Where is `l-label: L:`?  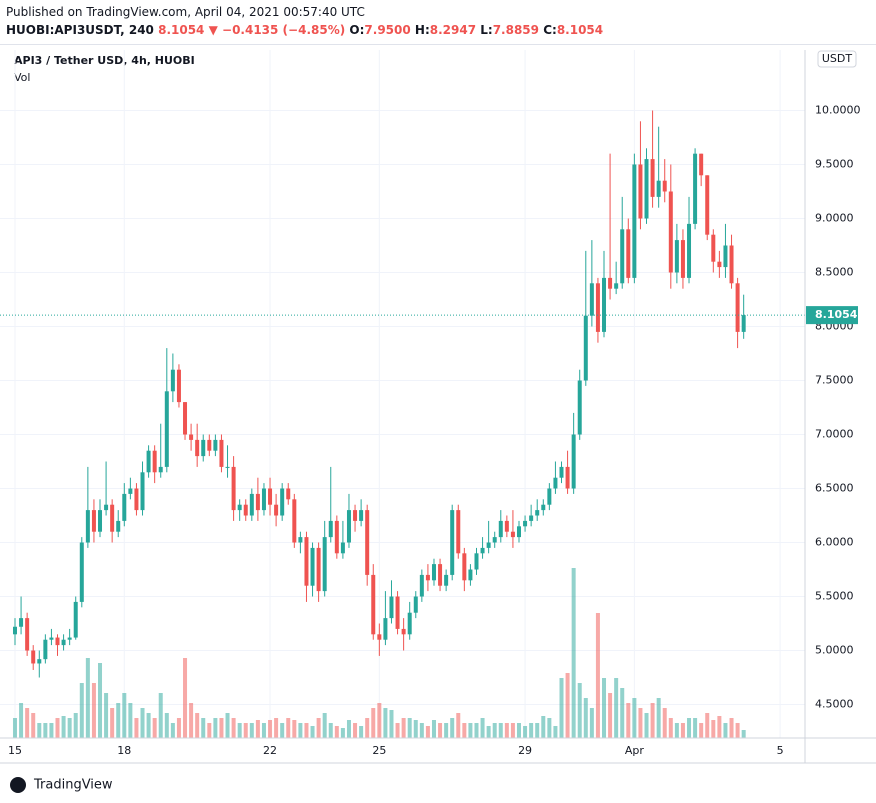 l-label: L: is located at coordinates (486, 30).